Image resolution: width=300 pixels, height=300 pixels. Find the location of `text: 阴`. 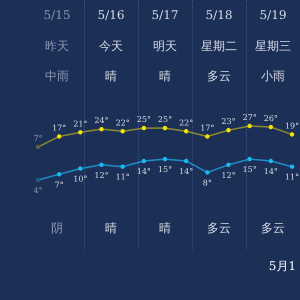

text: 阴 is located at coordinates (57, 228).